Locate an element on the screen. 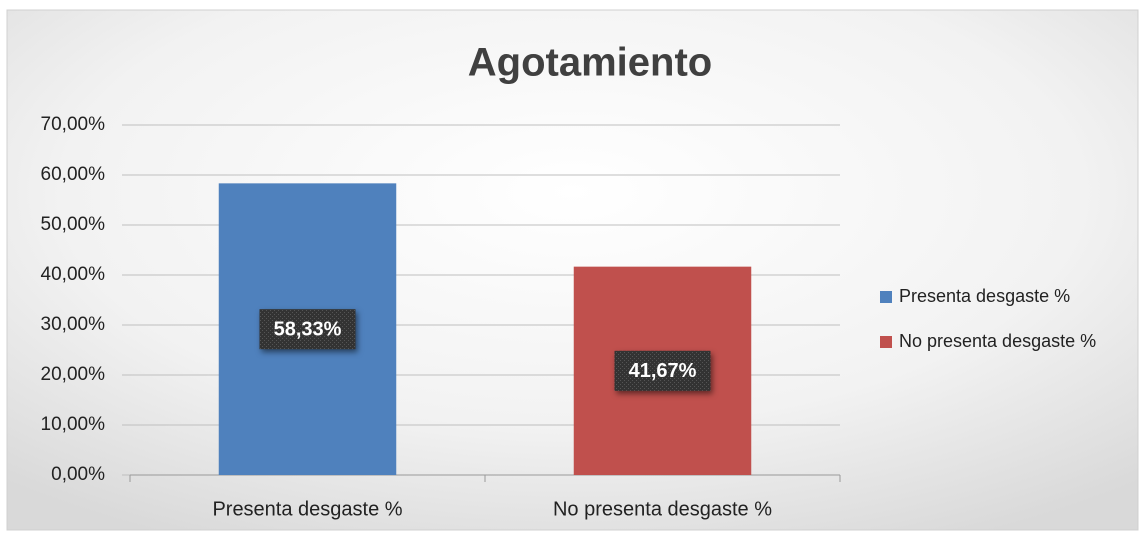 The height and width of the screenshot is (537, 1145). data-label: 58,33% is located at coordinates (308, 329).